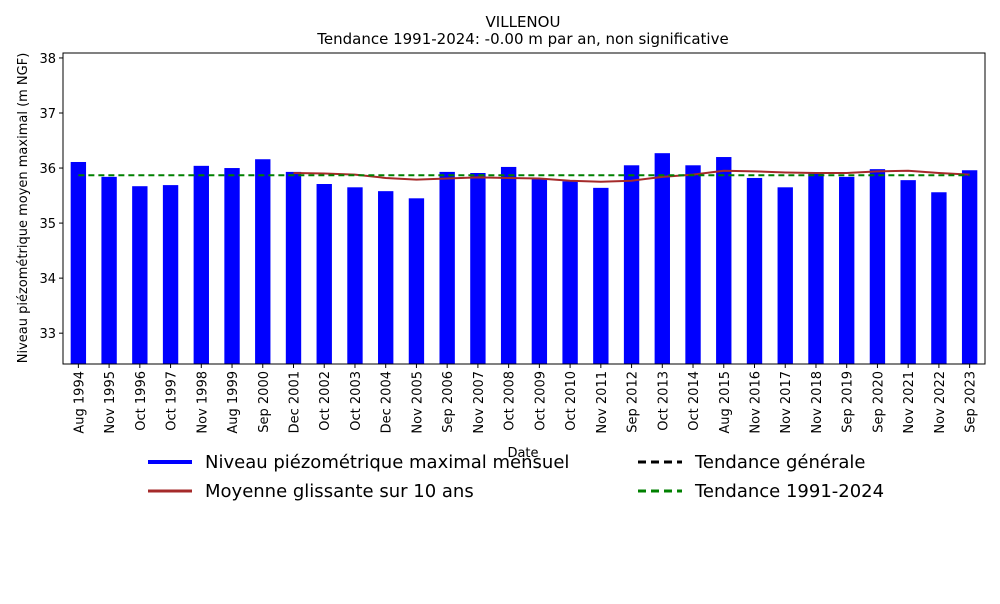  I want to click on x-tick-label: Sep 2000, so click(264, 402).